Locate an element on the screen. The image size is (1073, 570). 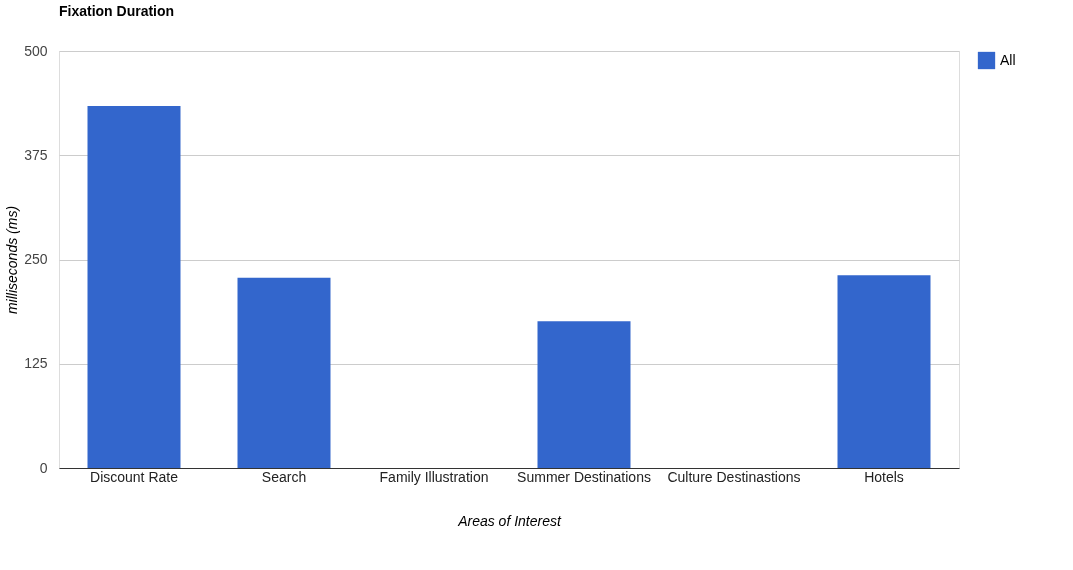
y-tick-label: 0 is located at coordinates (43, 467).